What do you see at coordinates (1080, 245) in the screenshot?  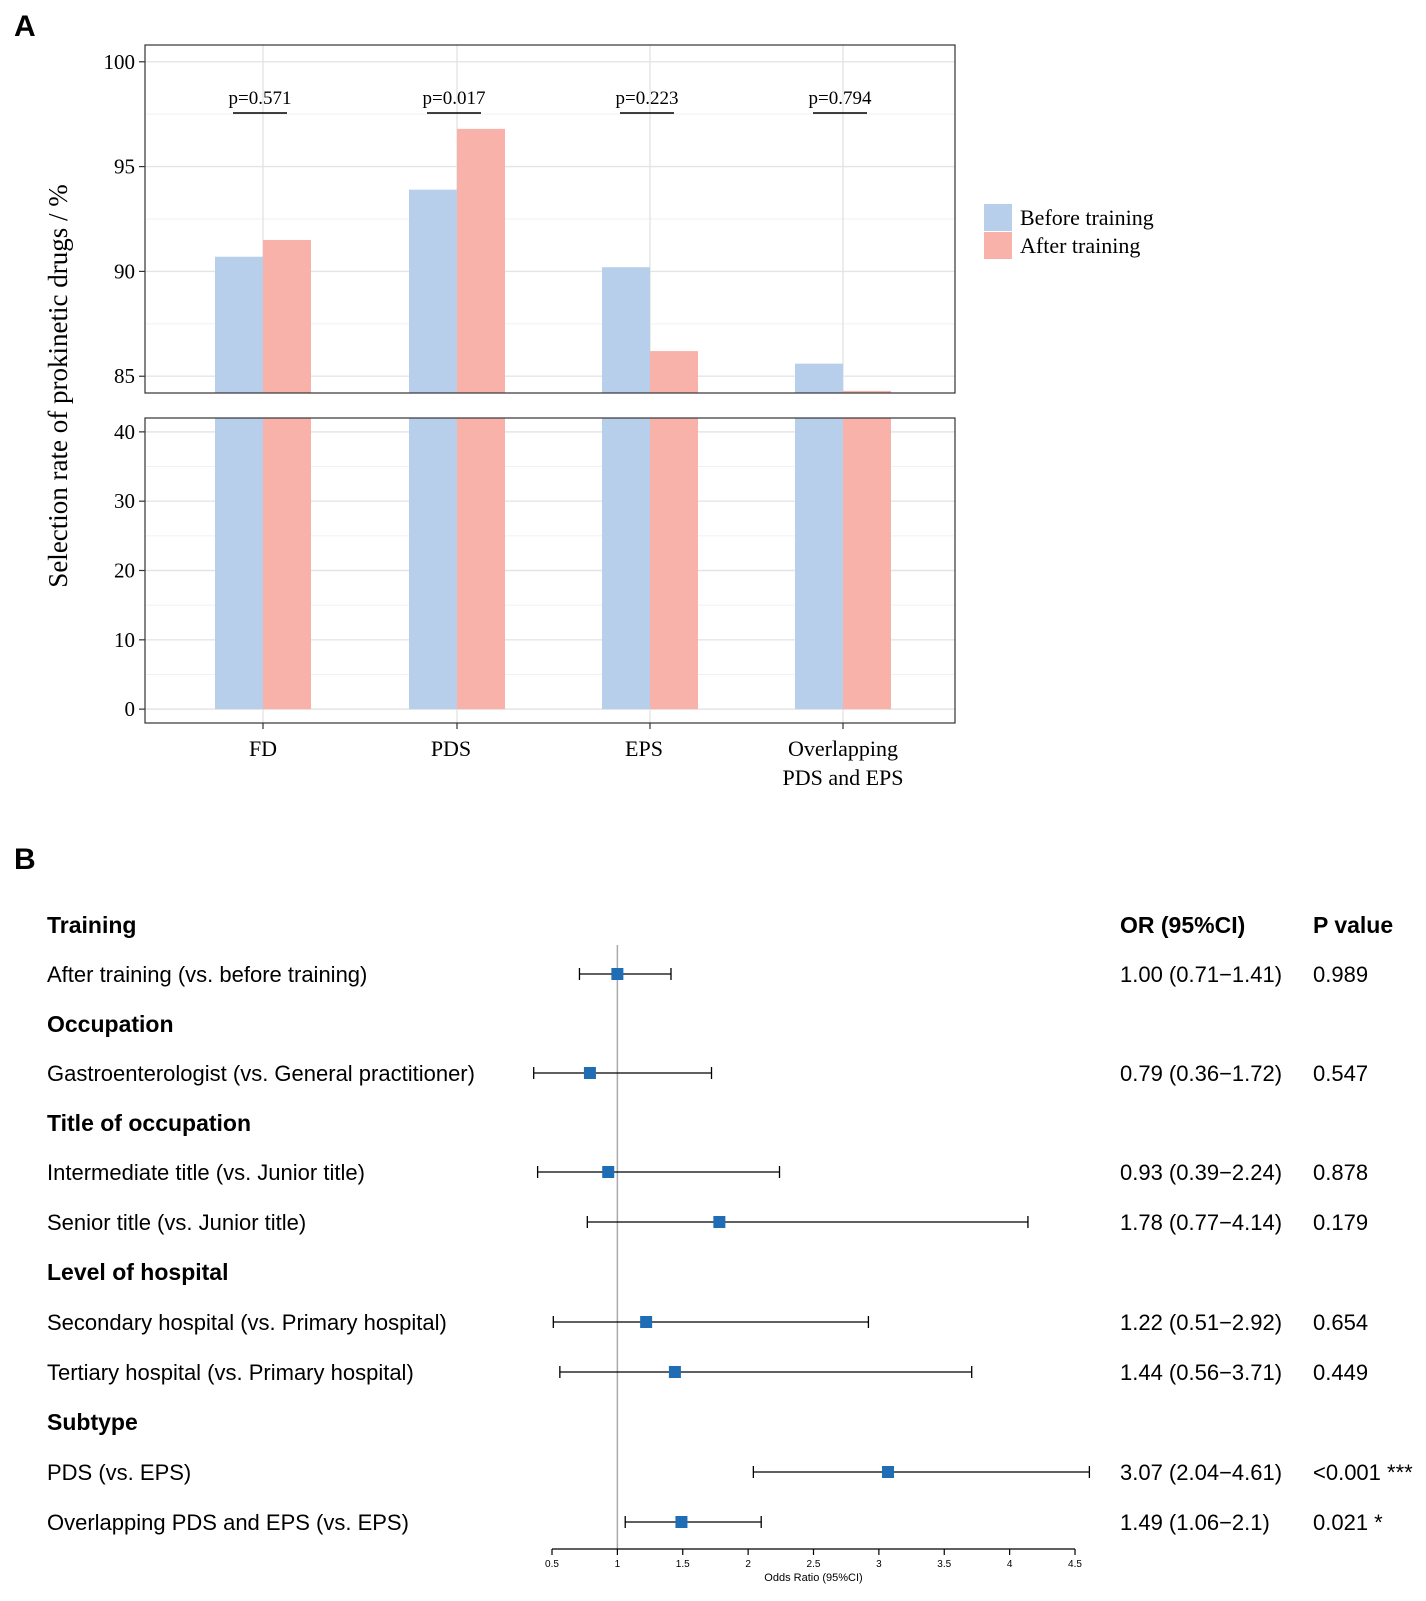 I see `legend-label-1: After training` at bounding box center [1080, 245].